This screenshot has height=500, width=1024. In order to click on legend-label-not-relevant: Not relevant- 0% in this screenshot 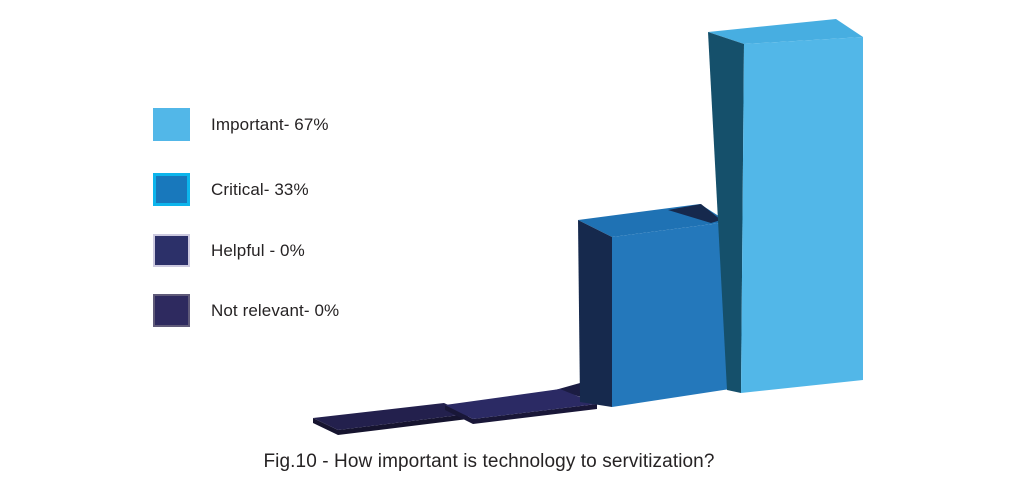, I will do `click(275, 310)`.